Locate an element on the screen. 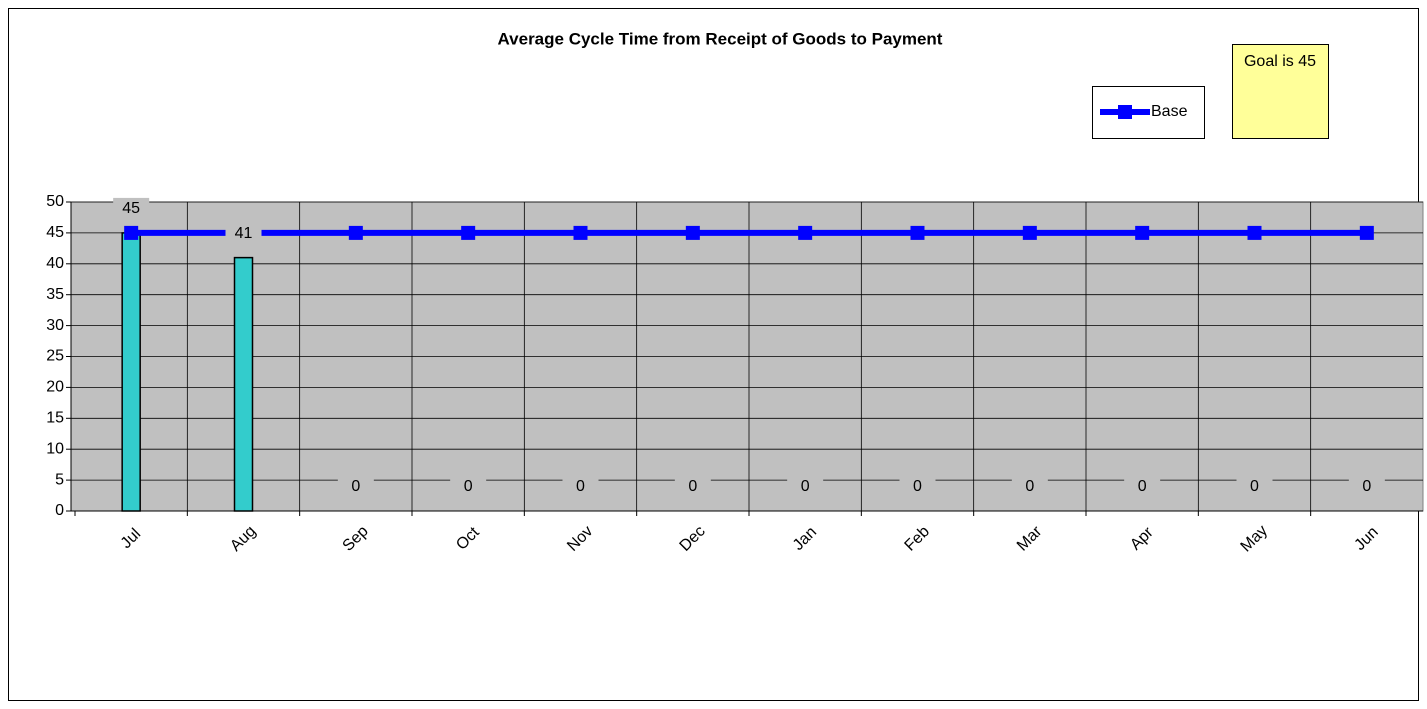 The height and width of the screenshot is (709, 1427). y-tick-label: 5 is located at coordinates (59, 479).